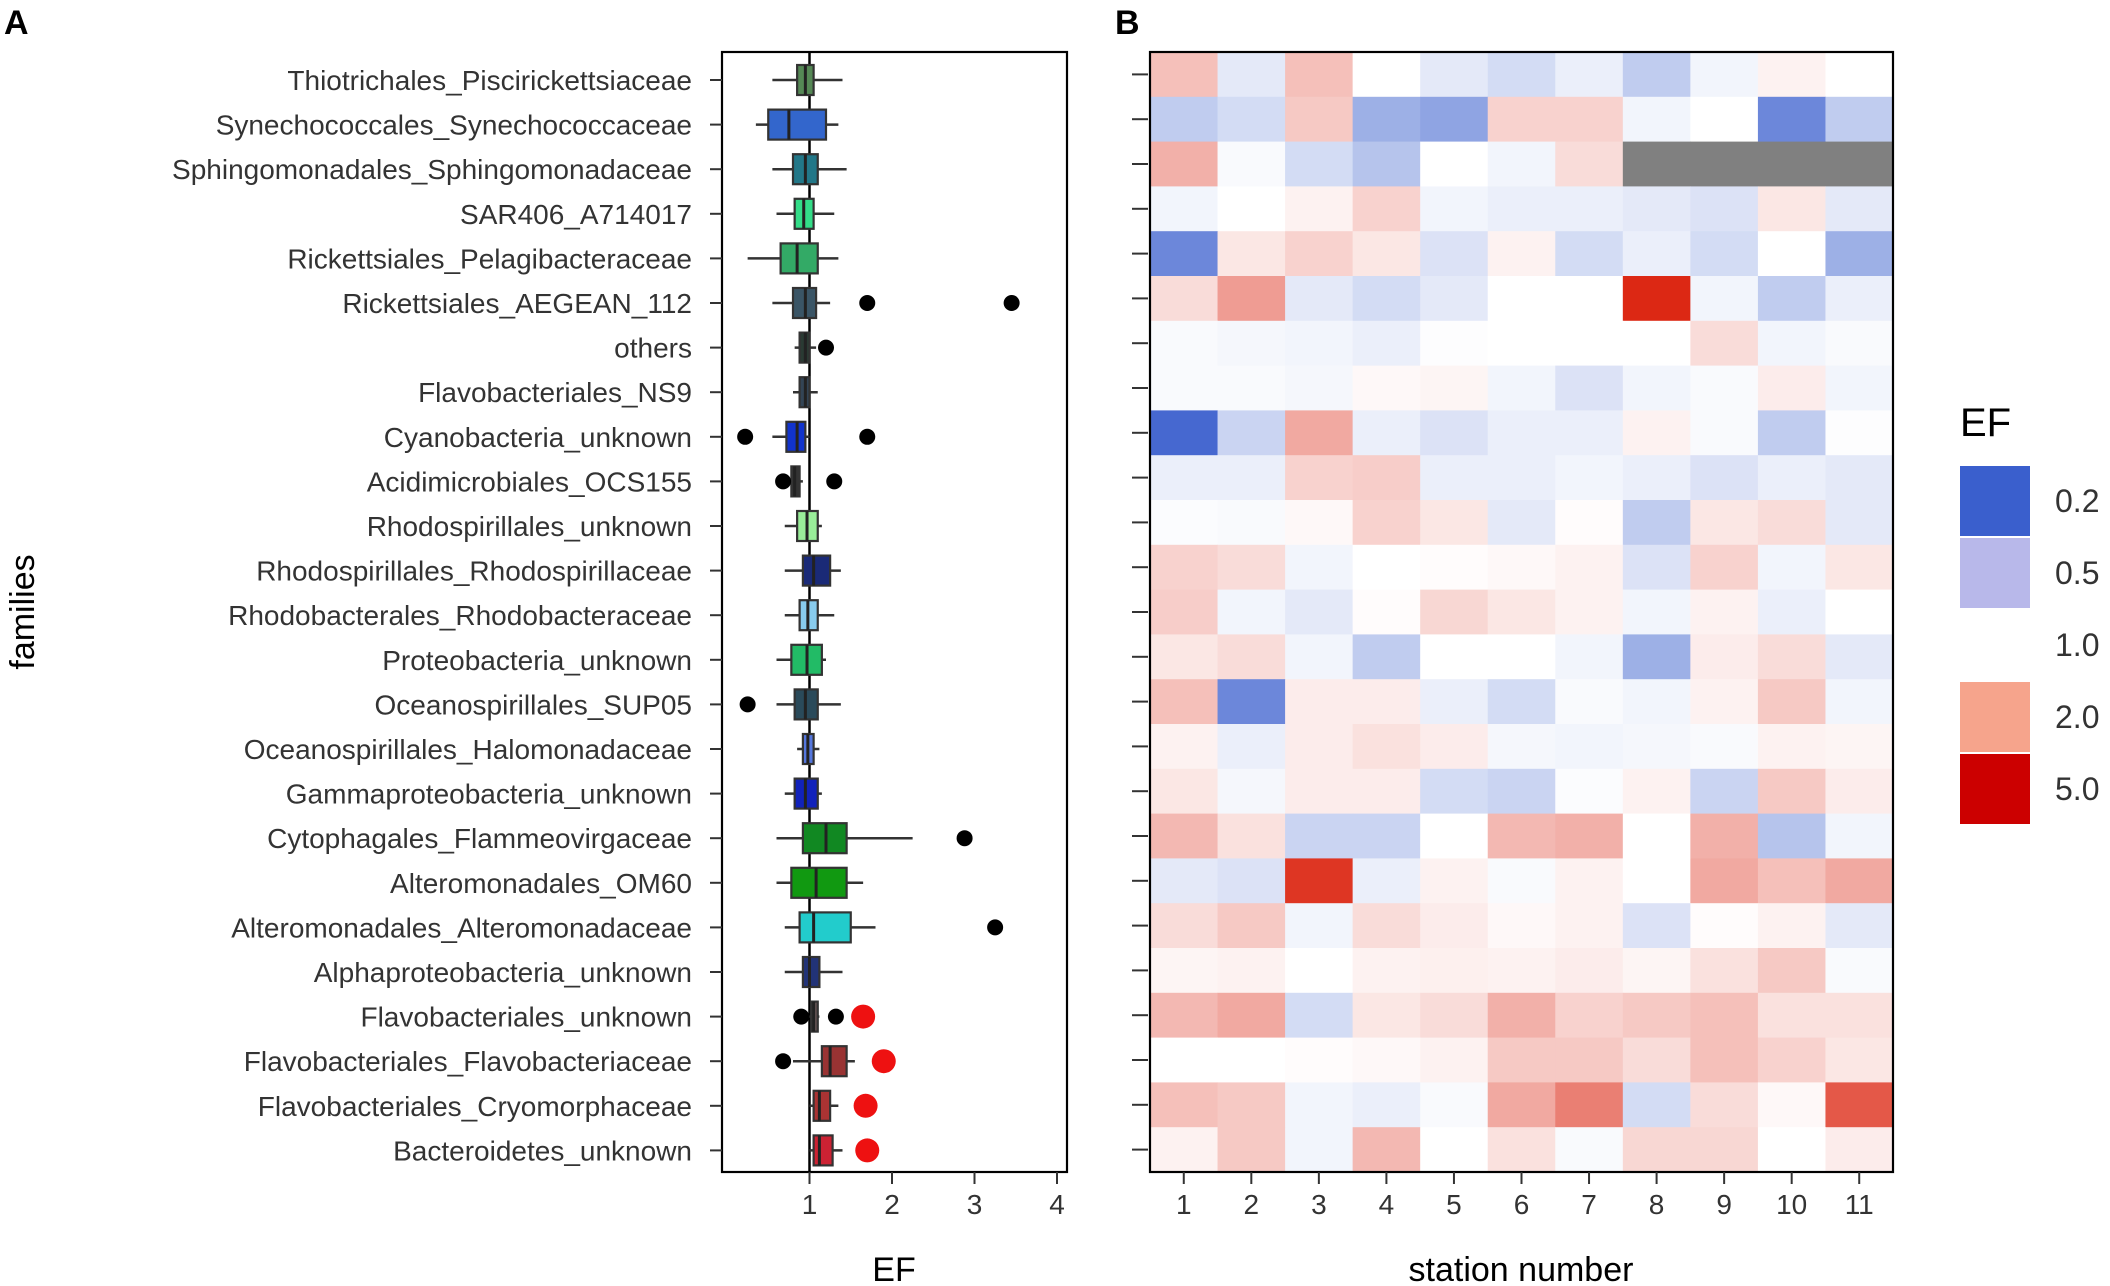 The image size is (2110, 1286). Describe the element at coordinates (783, 1061) in the screenshot. I see `outlier-point` at that location.